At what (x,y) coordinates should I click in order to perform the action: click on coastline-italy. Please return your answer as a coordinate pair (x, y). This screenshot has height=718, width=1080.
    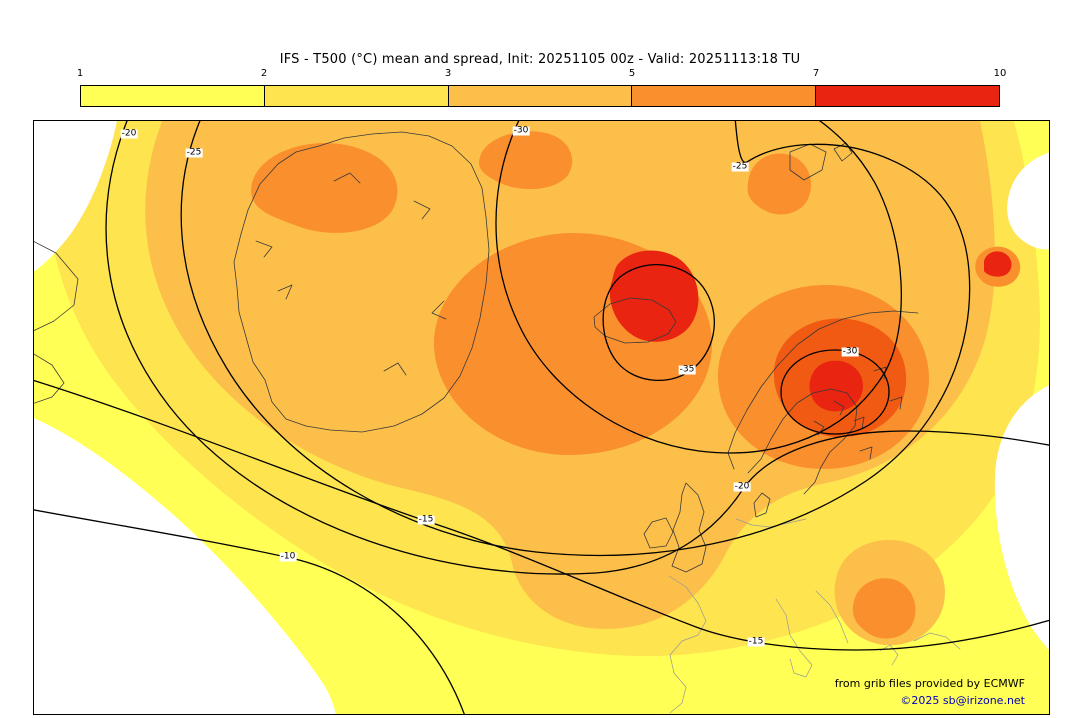
    Looking at the image, I should click on (794, 638).